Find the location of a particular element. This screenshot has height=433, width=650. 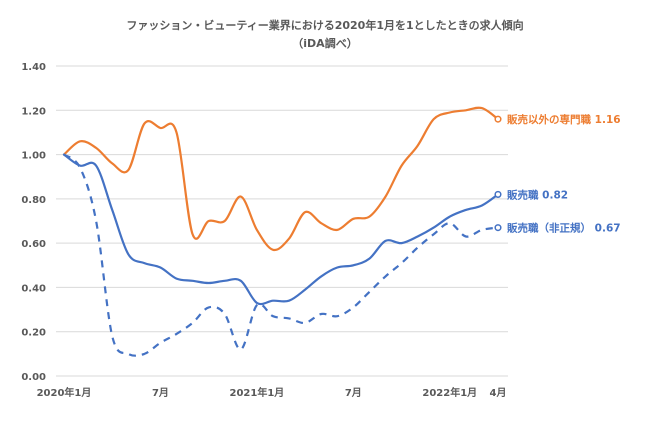

x-axis: 2020年1月 7月 2021年1月 7月 2022年1月 4月 is located at coordinates (272, 392).